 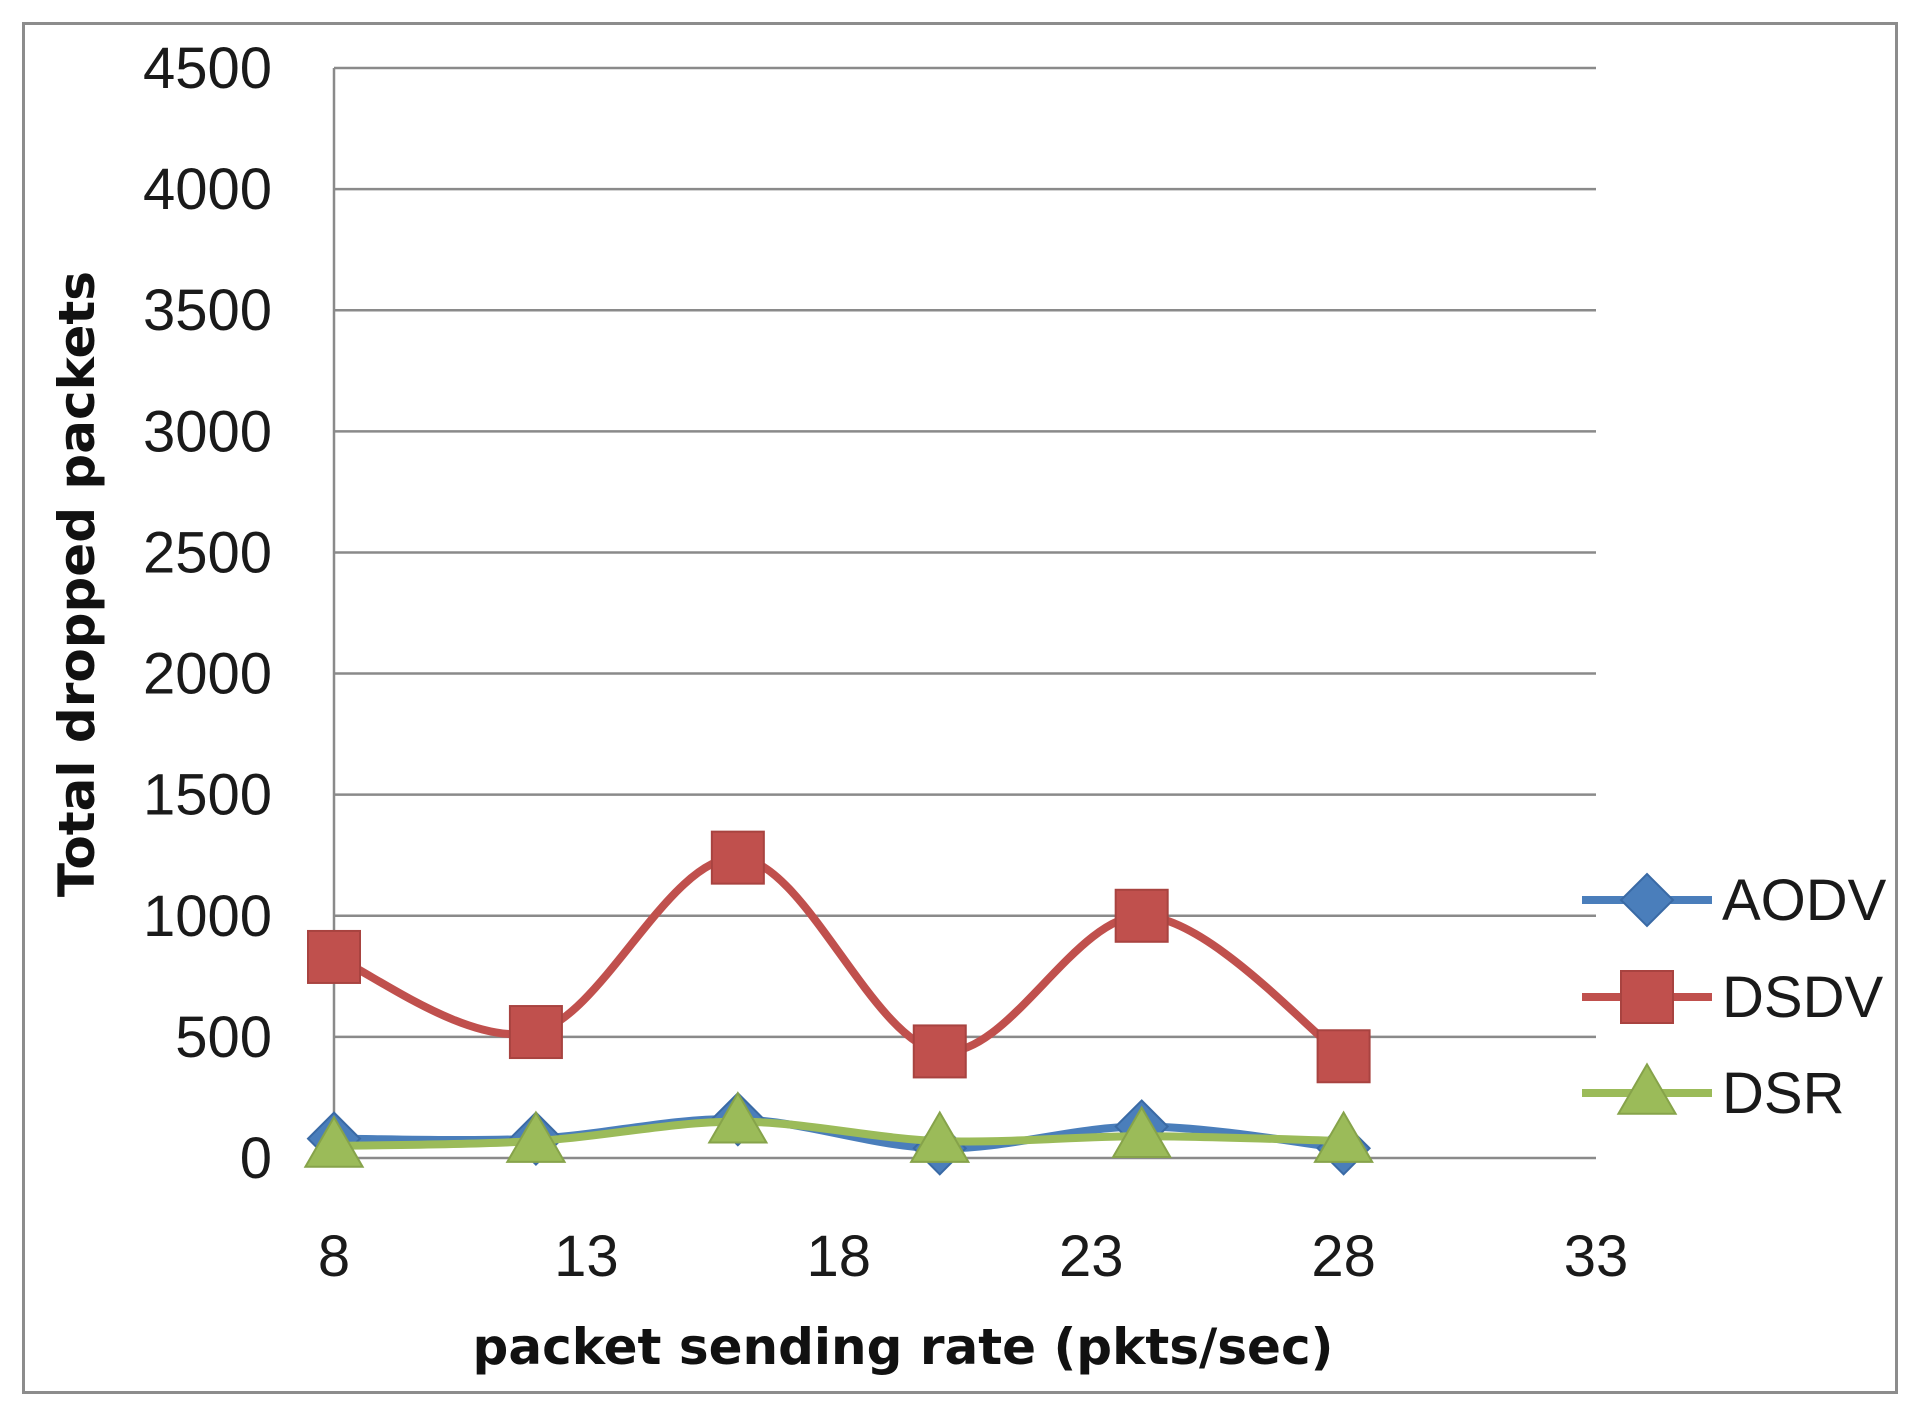 I want to click on x-axis-ticks: 8 13 18 23 28 33, so click(x=973, y=1256).